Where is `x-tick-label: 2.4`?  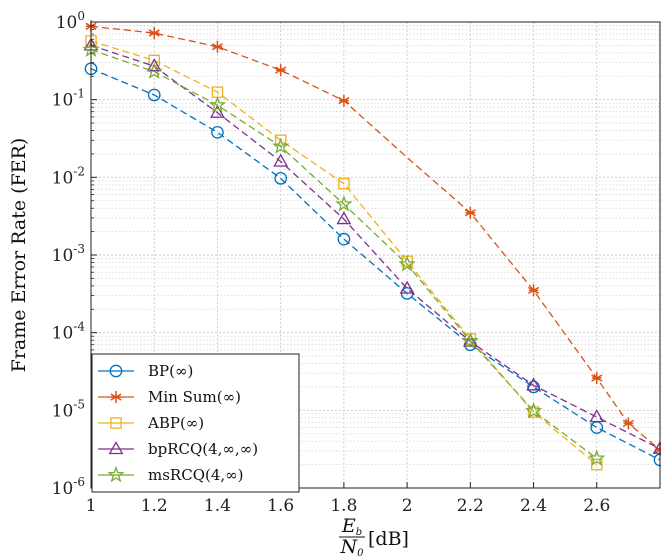
x-tick-label: 2.4 is located at coordinates (533, 506).